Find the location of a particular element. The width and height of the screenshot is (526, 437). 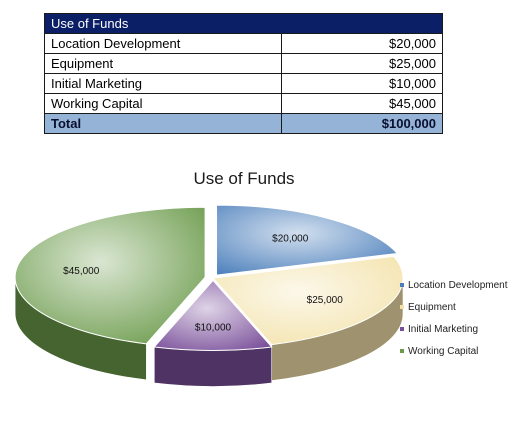

row-label: Equipment is located at coordinates (163, 63).